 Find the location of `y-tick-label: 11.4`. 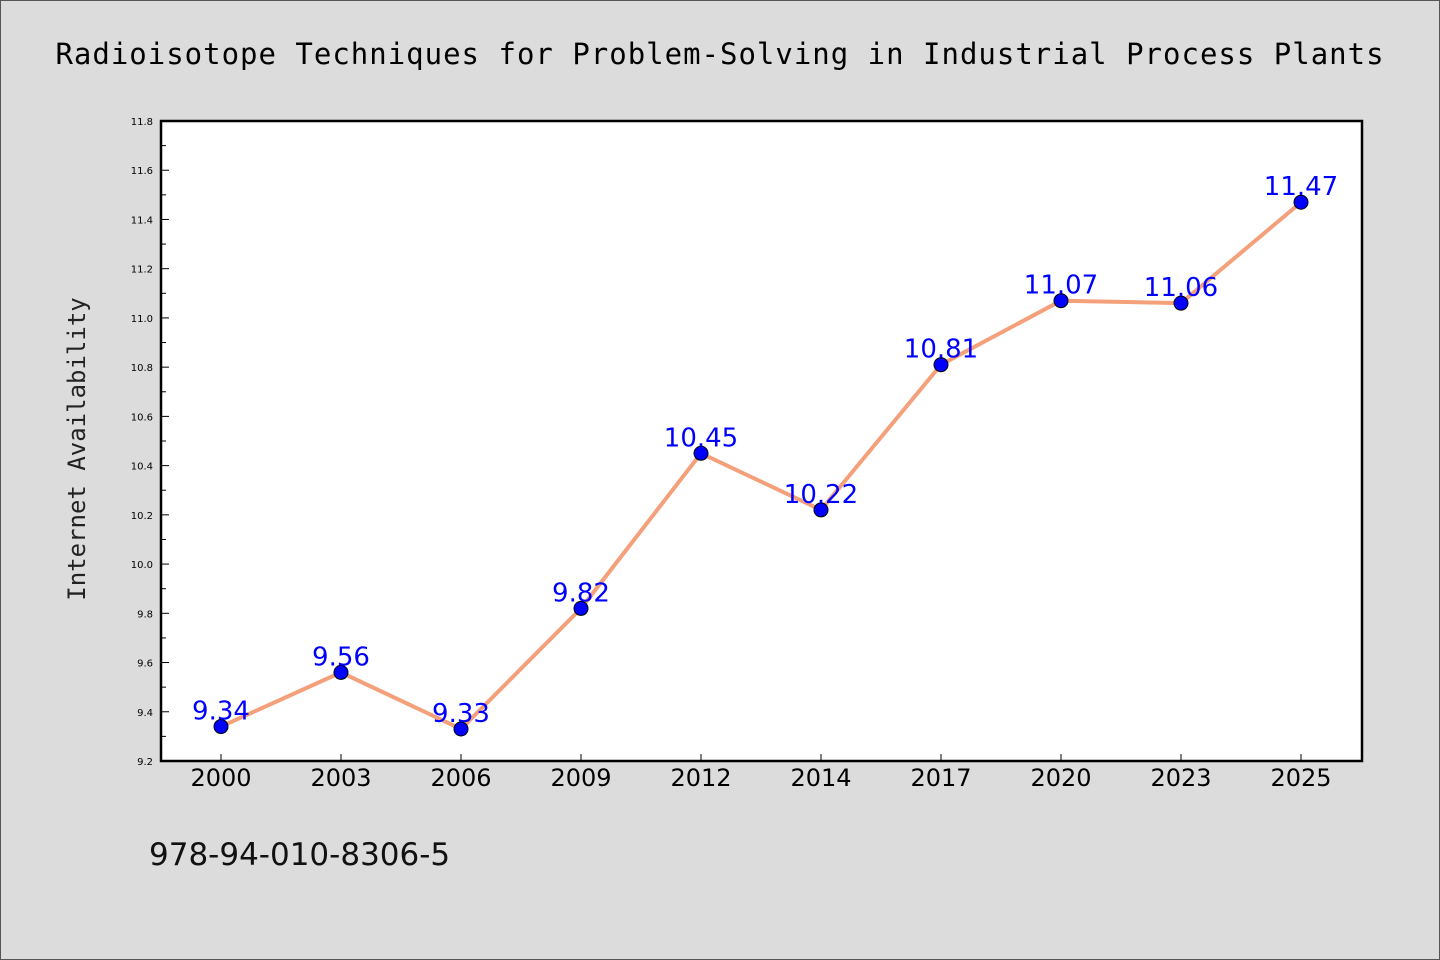

y-tick-label: 11.4 is located at coordinates (142, 220).